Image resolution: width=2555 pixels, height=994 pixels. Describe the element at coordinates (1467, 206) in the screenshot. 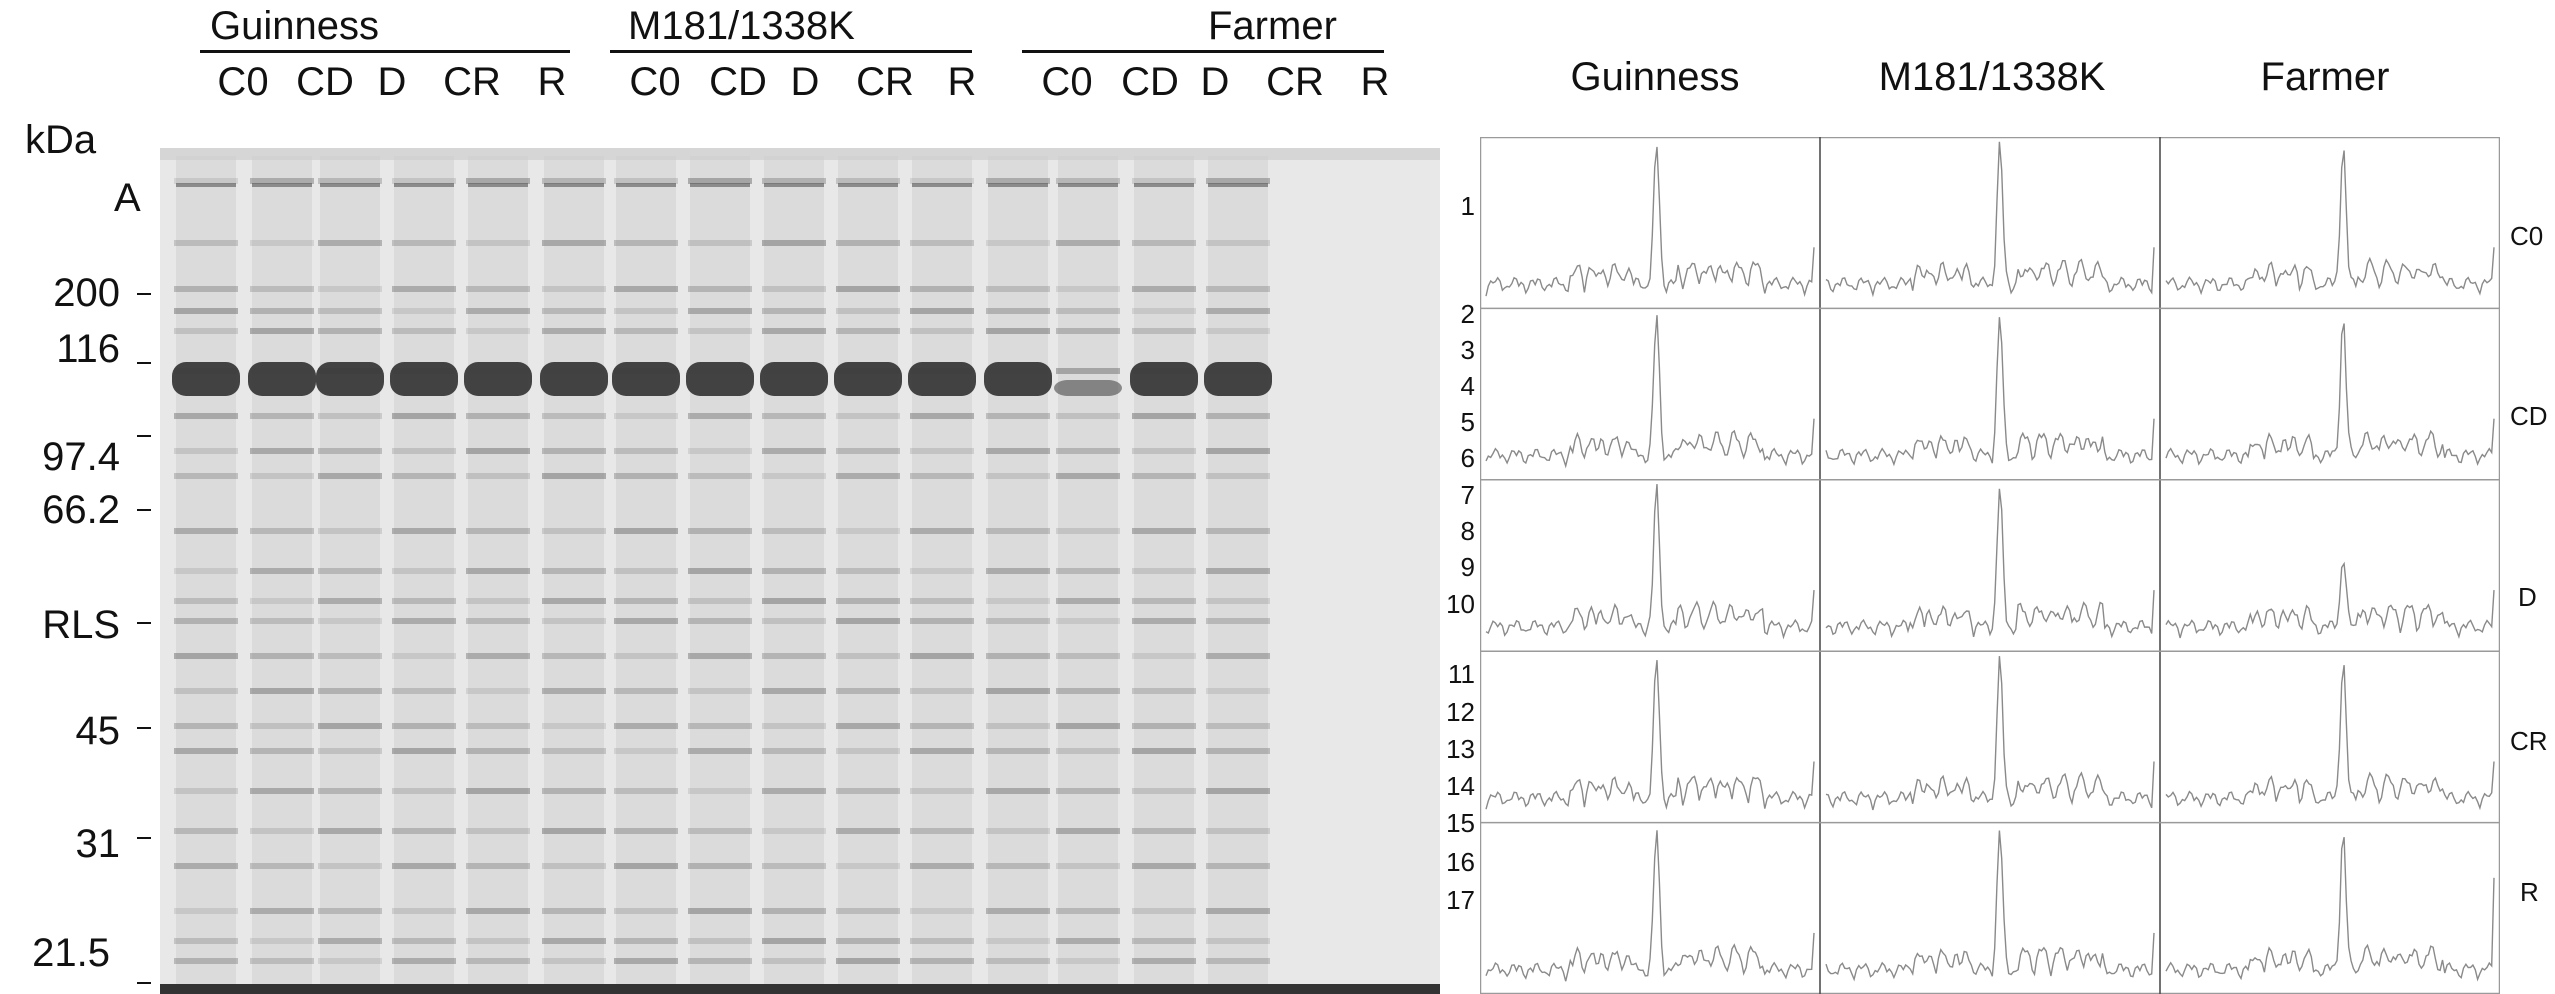

I see `spot-number: 1` at that location.